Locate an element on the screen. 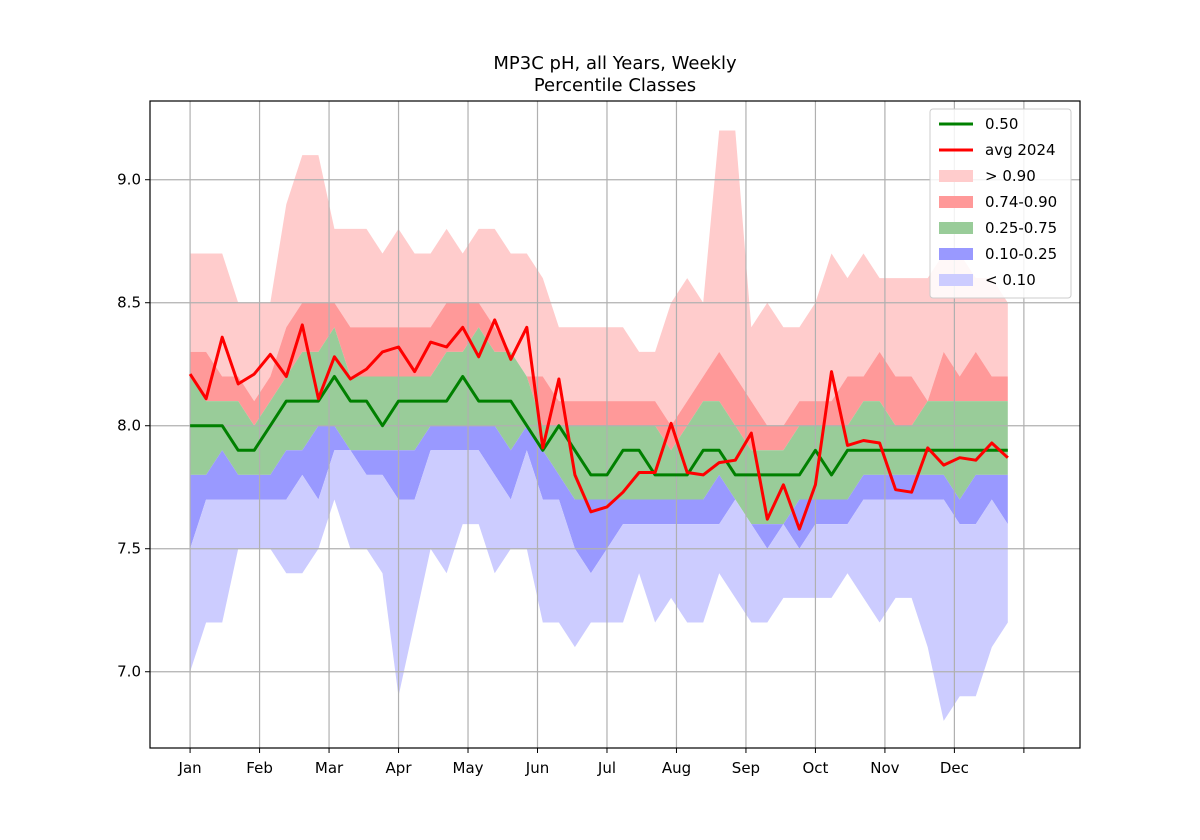 This screenshot has width=1200, height=840. y-tick-label: 8.0 is located at coordinates (129, 426).